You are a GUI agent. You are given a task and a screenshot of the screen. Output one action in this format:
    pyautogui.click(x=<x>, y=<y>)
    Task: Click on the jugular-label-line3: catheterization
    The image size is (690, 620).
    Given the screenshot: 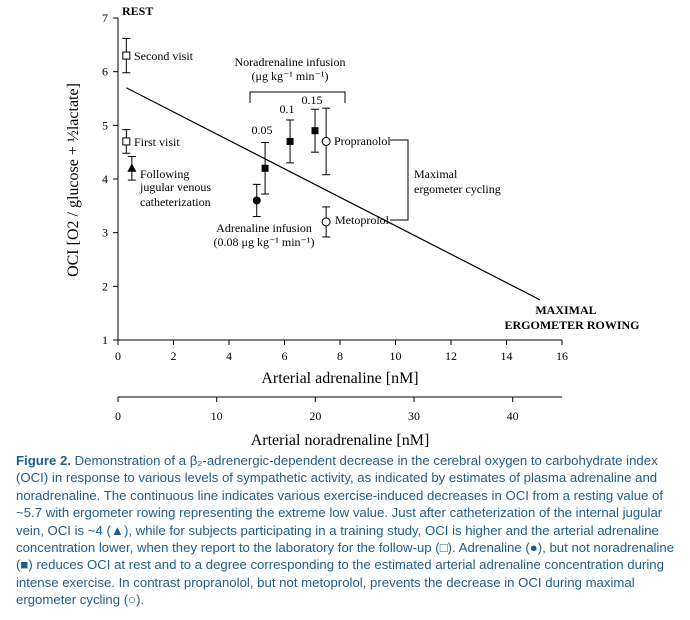 What is the action you would take?
    pyautogui.click(x=175, y=202)
    